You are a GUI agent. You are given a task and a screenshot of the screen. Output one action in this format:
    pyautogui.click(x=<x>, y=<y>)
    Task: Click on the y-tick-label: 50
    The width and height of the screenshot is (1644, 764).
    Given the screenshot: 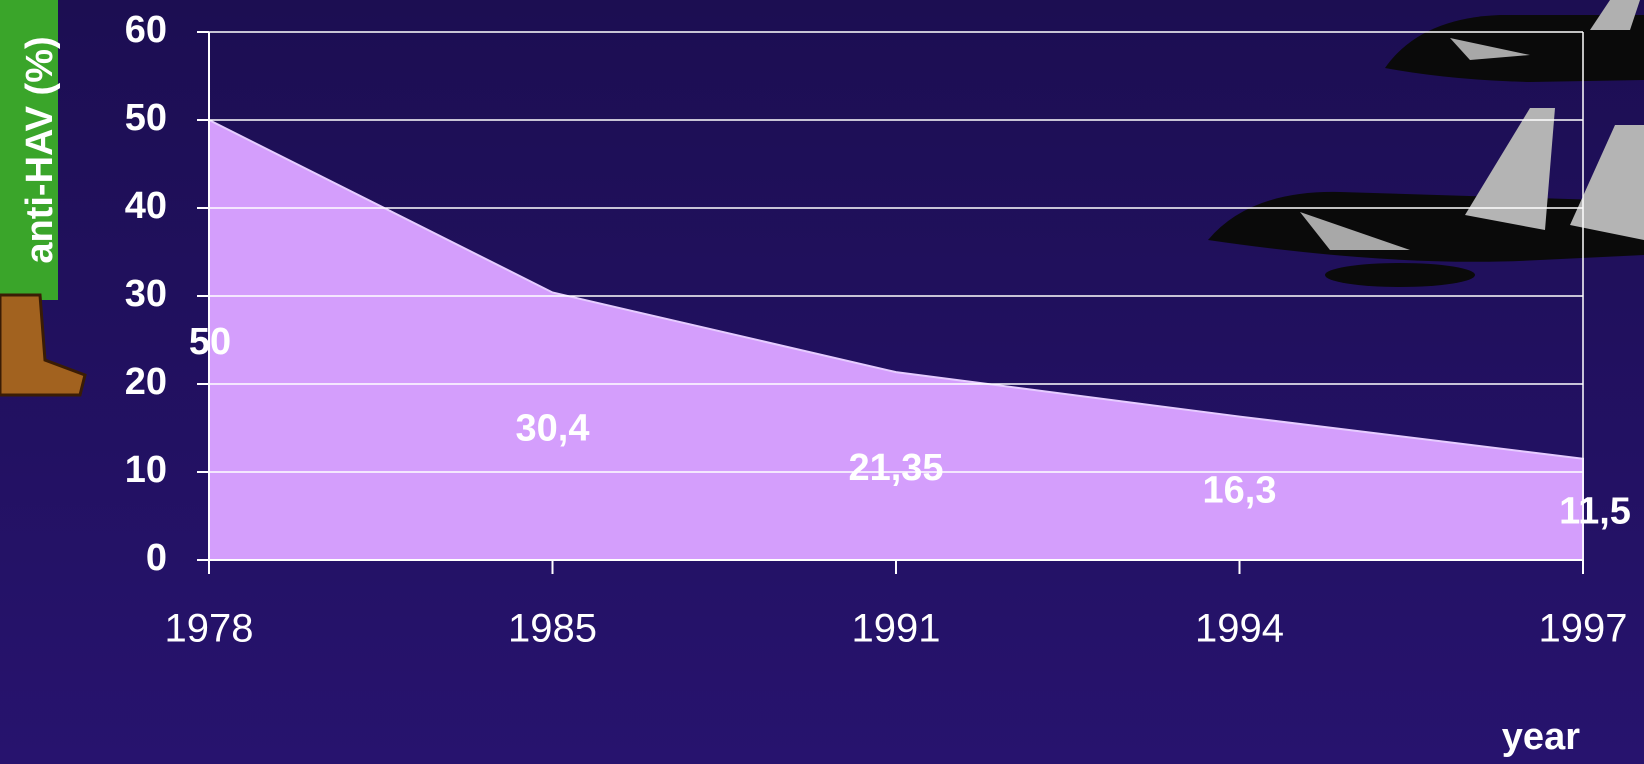 What is the action you would take?
    pyautogui.click(x=146, y=118)
    